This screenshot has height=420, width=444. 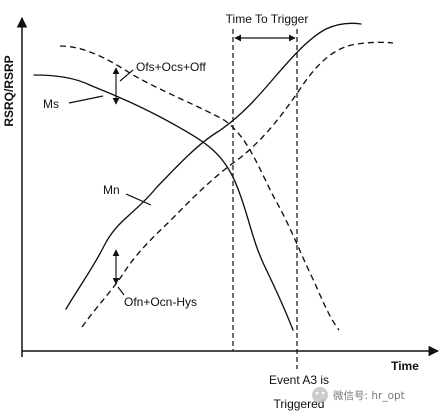 I want to click on watermark-text: 微信号: hr_opt, so click(x=369, y=395).